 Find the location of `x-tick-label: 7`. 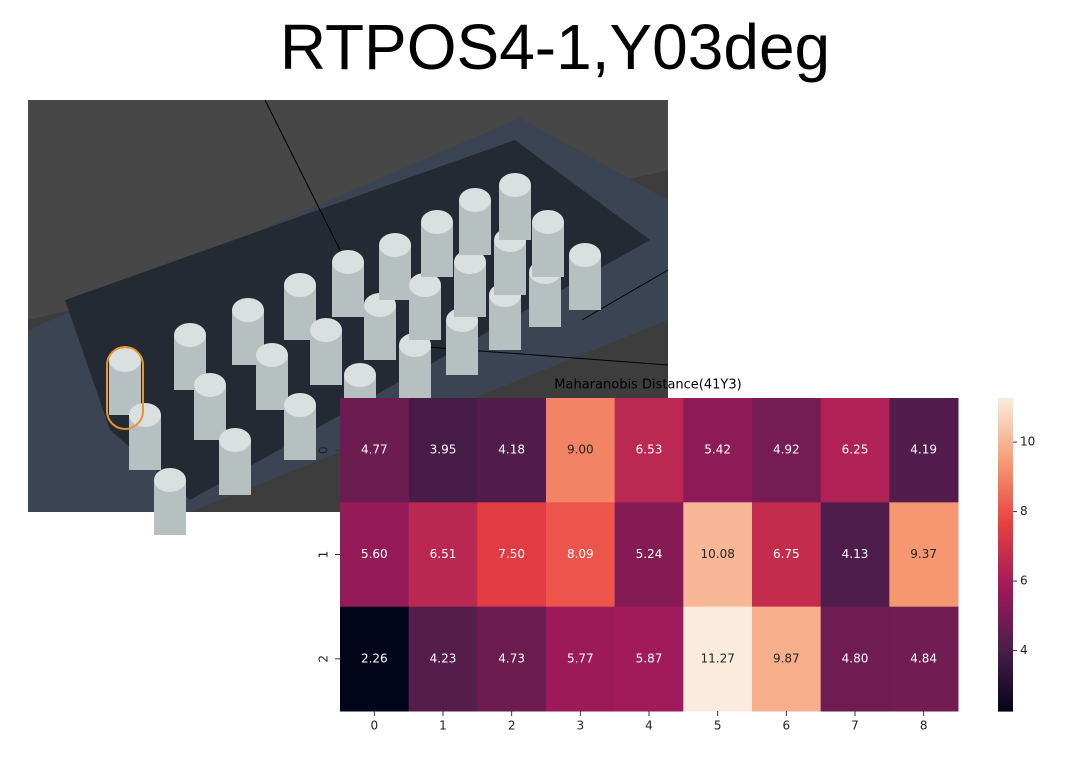

x-tick-label: 7 is located at coordinates (855, 726).